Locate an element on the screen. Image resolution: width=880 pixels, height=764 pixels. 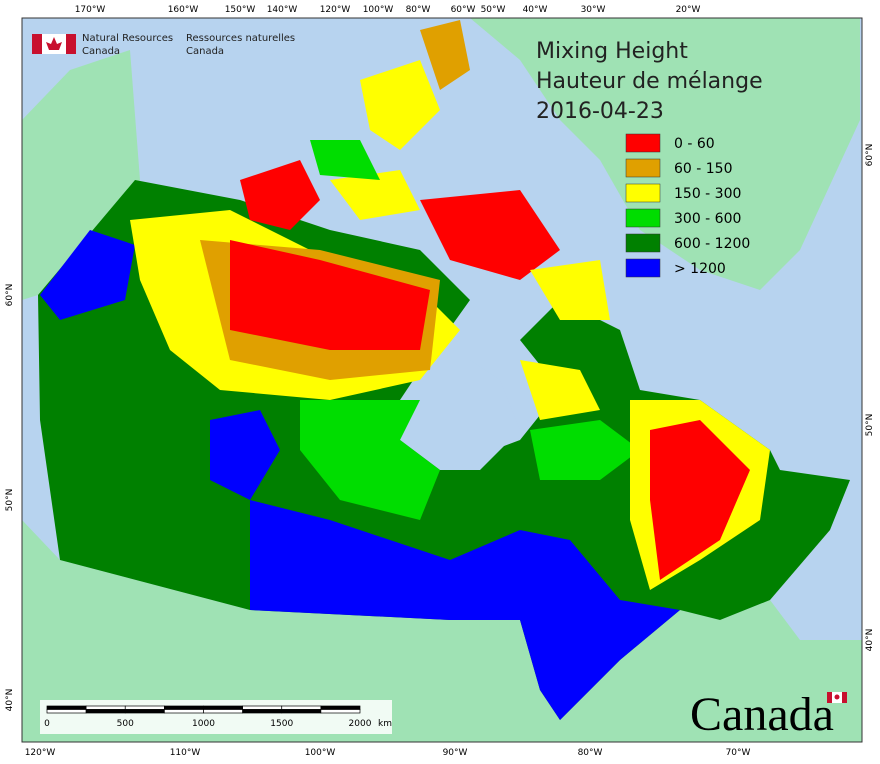
legend-label: > 1200 is located at coordinates (700, 269).